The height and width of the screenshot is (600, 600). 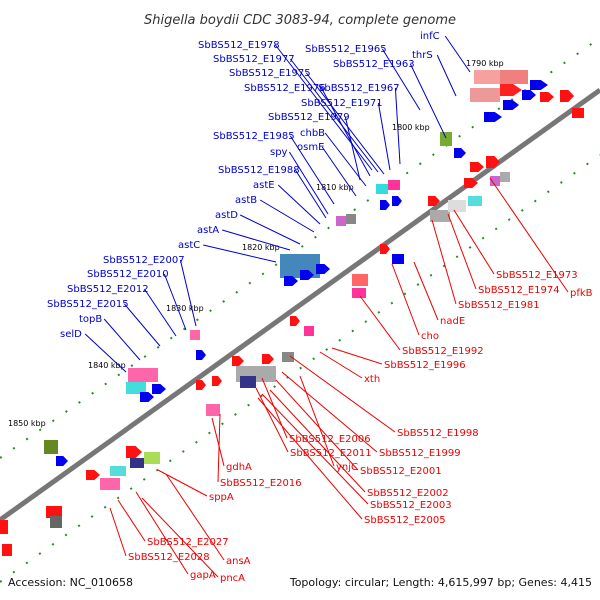 I want to click on gene-label: ansA, so click(x=238, y=561).